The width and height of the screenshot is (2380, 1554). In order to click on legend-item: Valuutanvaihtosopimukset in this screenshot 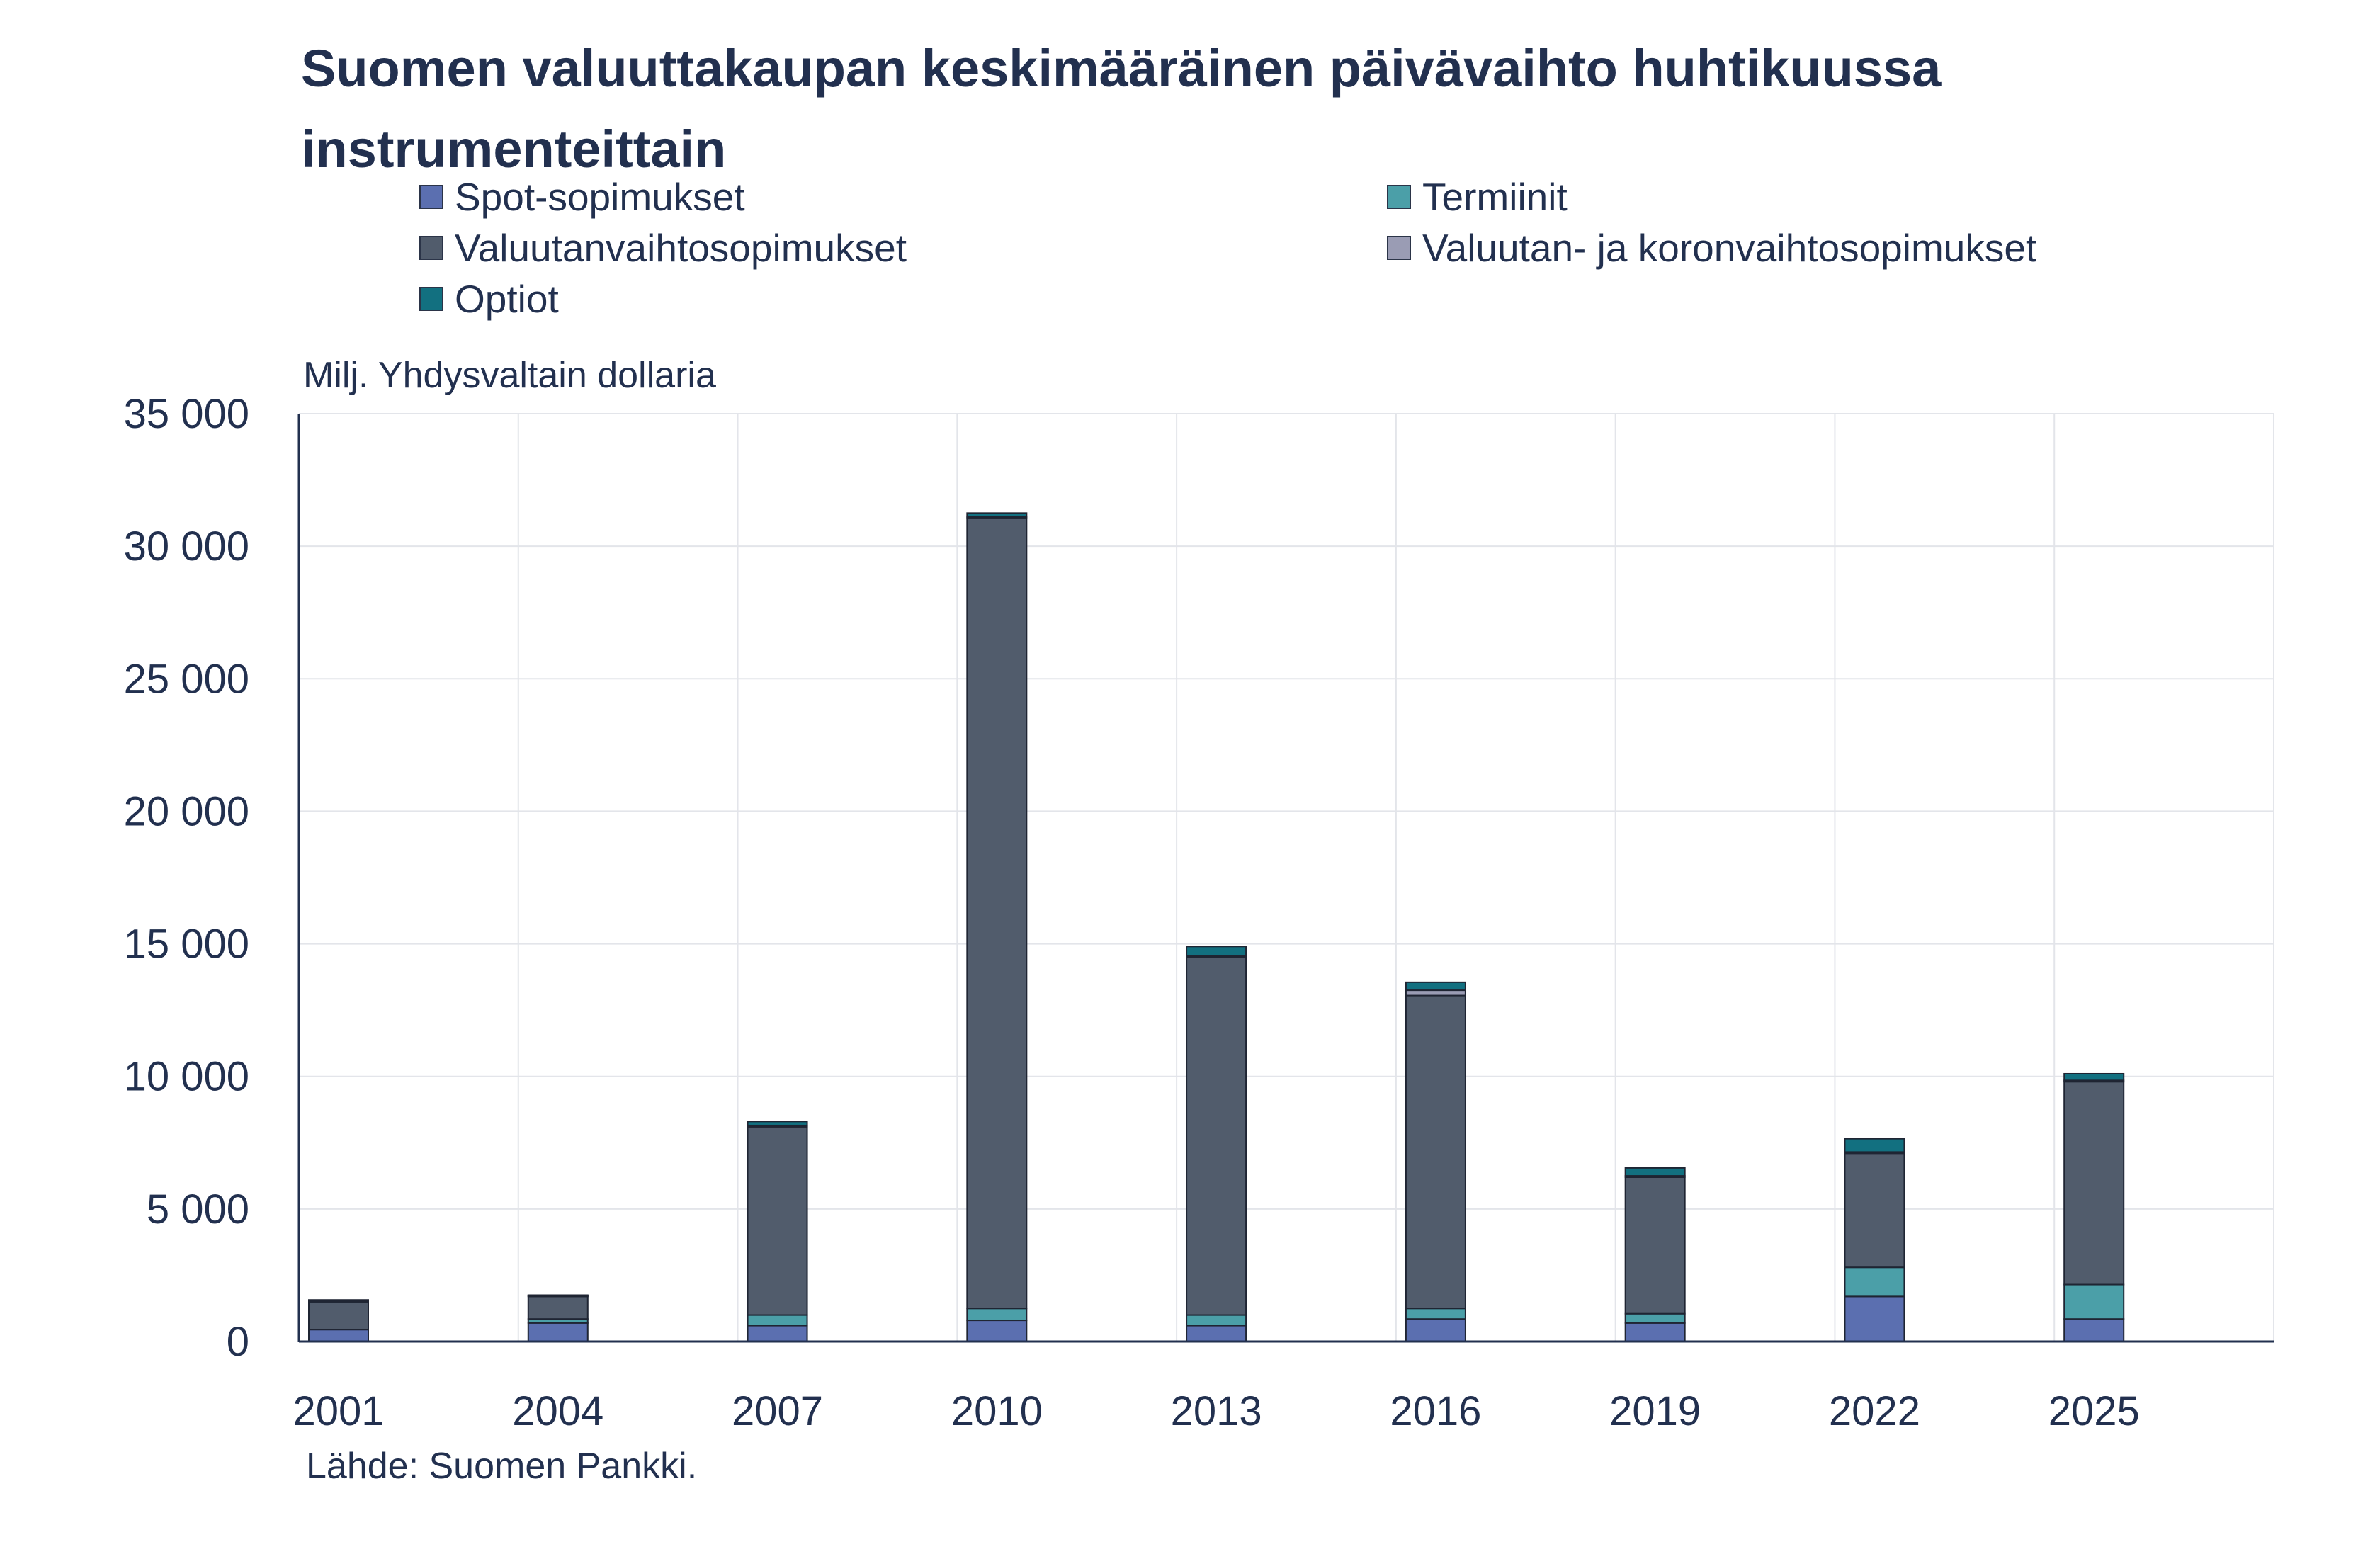, I will do `click(663, 248)`.